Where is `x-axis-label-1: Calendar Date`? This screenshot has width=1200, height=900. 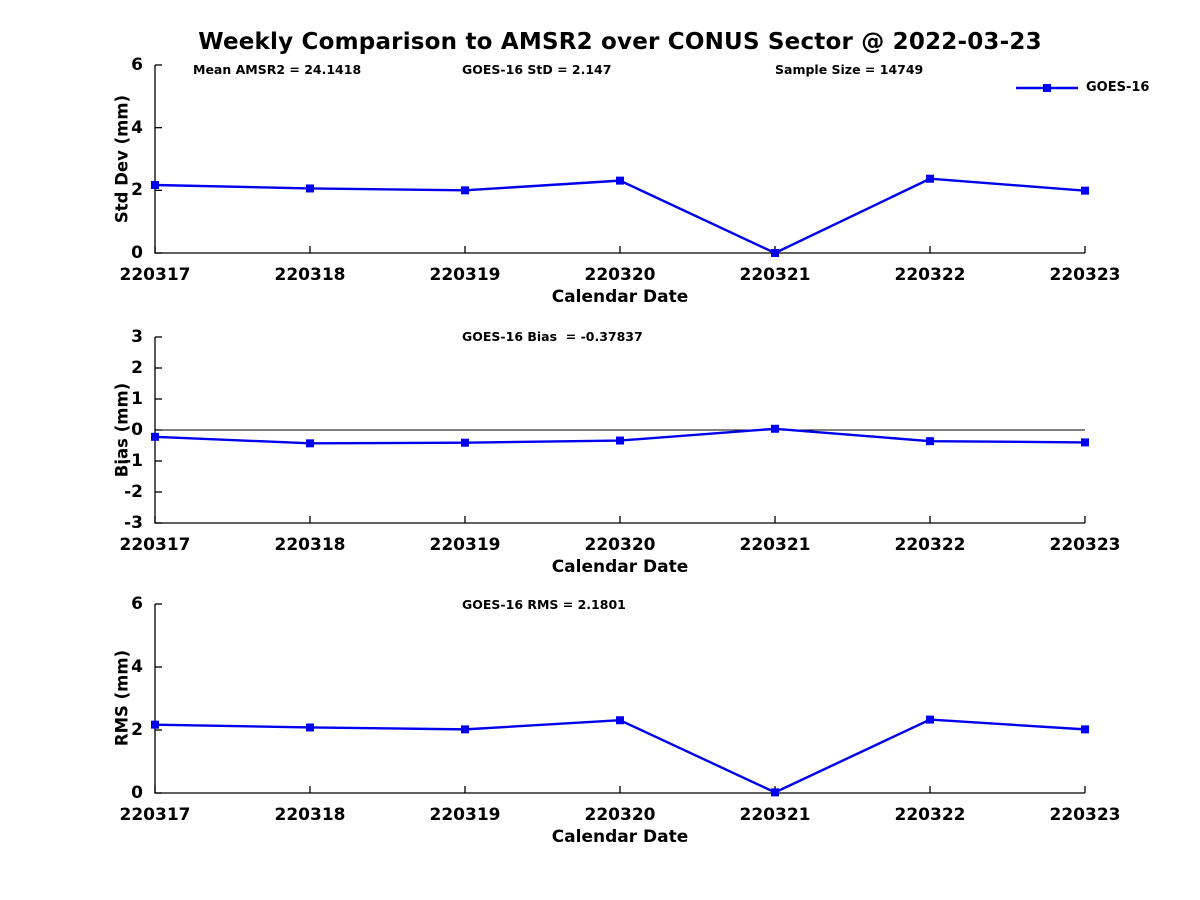
x-axis-label-1: Calendar Date is located at coordinates (620, 297).